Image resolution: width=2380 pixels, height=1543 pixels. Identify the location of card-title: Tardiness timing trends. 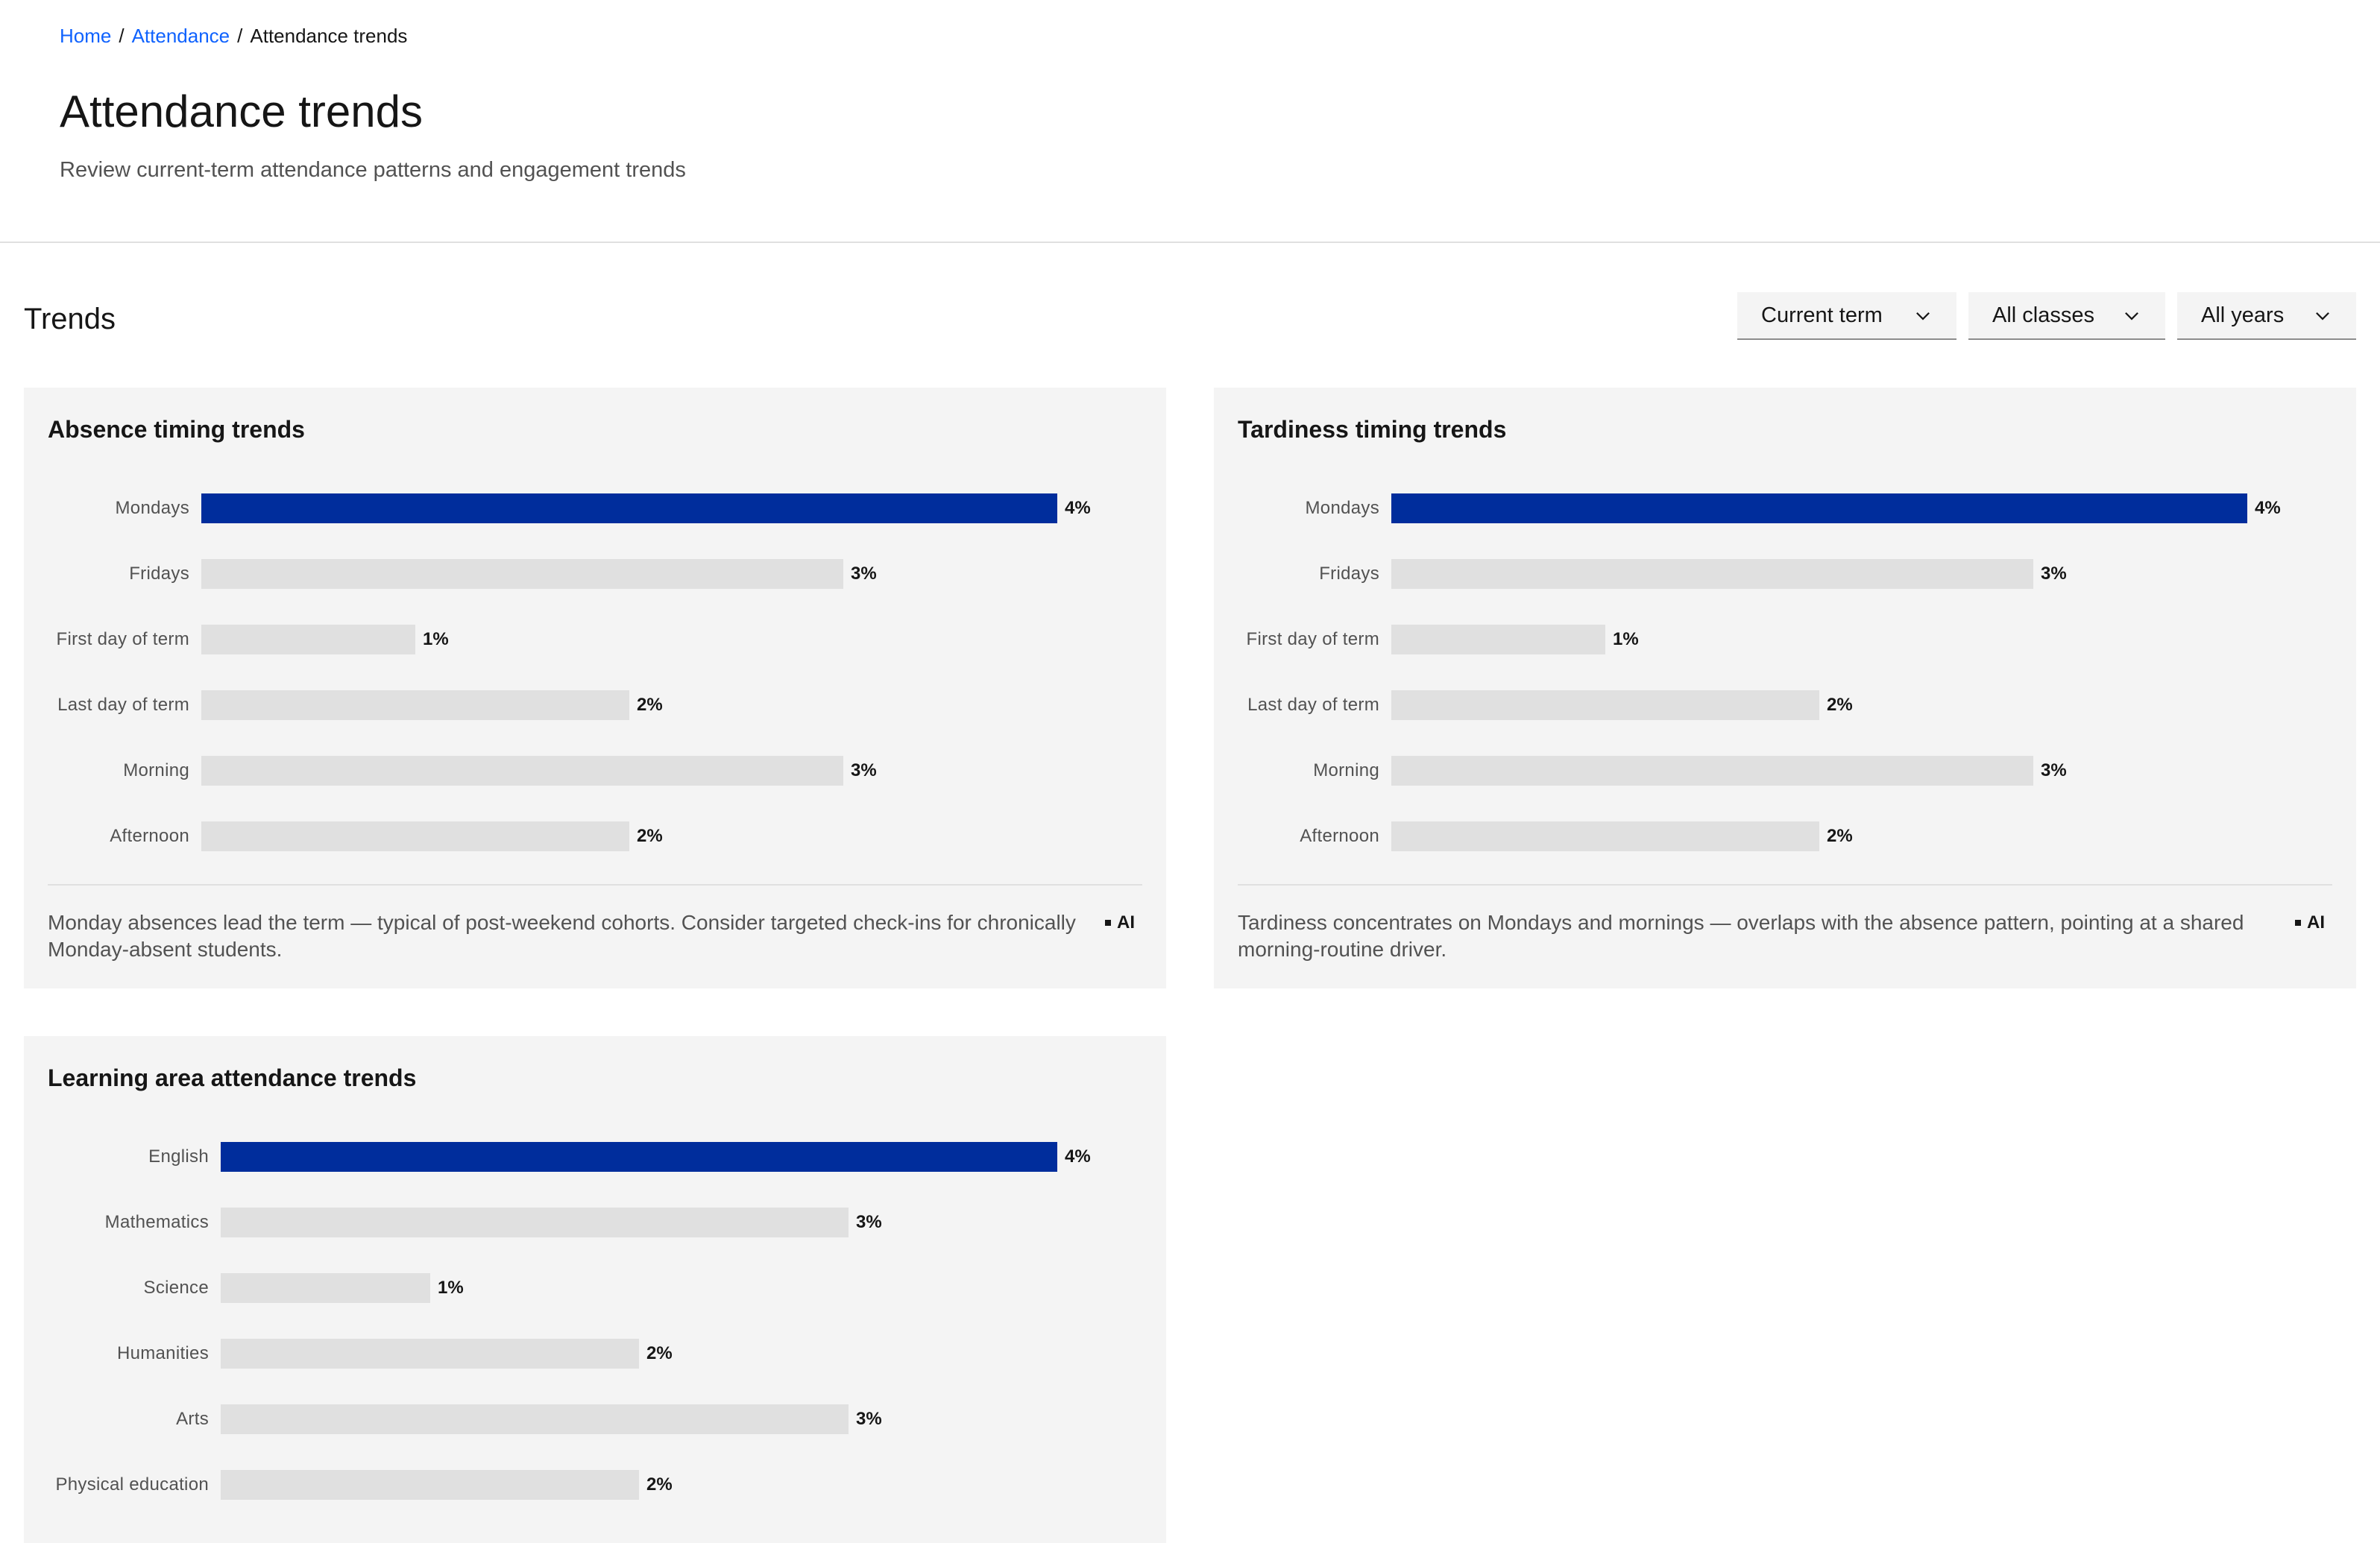
(1372, 429).